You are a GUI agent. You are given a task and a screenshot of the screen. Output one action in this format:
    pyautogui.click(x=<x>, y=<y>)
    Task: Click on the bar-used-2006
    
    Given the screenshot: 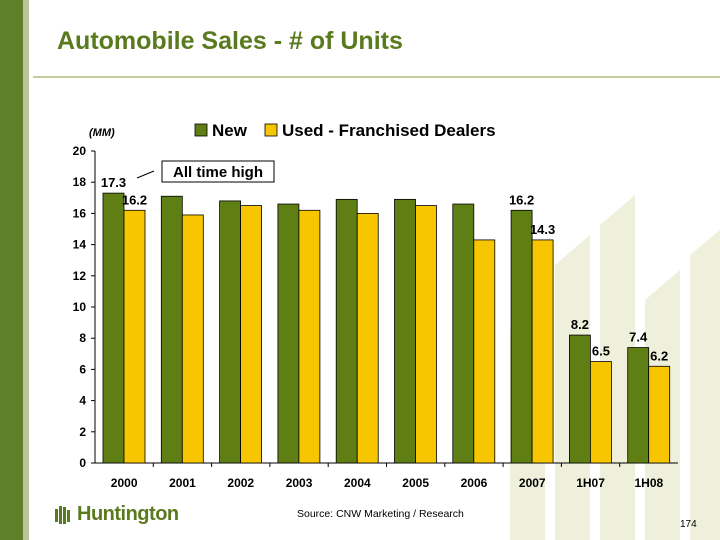 What is the action you would take?
    pyautogui.click(x=484, y=351)
    